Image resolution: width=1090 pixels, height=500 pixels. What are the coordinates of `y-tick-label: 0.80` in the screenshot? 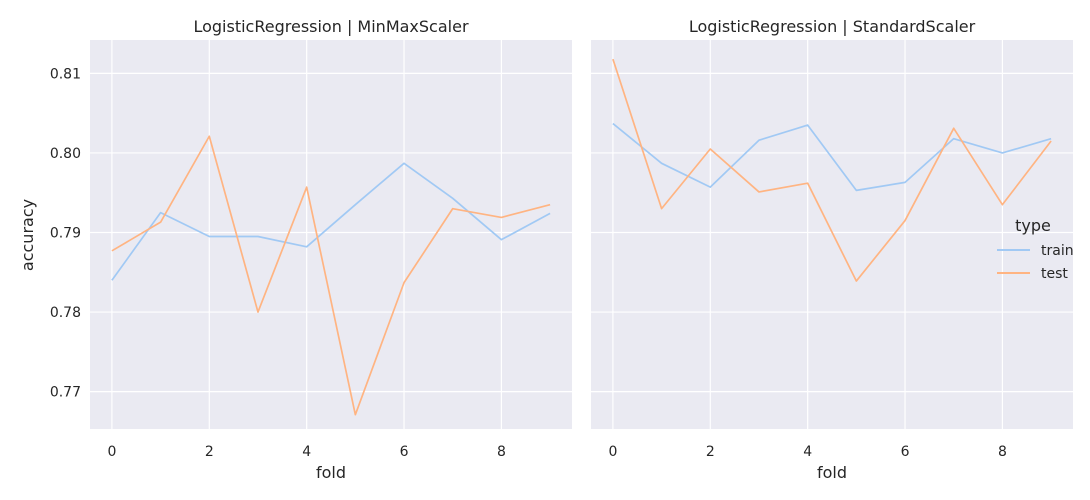 It's located at (65, 154).